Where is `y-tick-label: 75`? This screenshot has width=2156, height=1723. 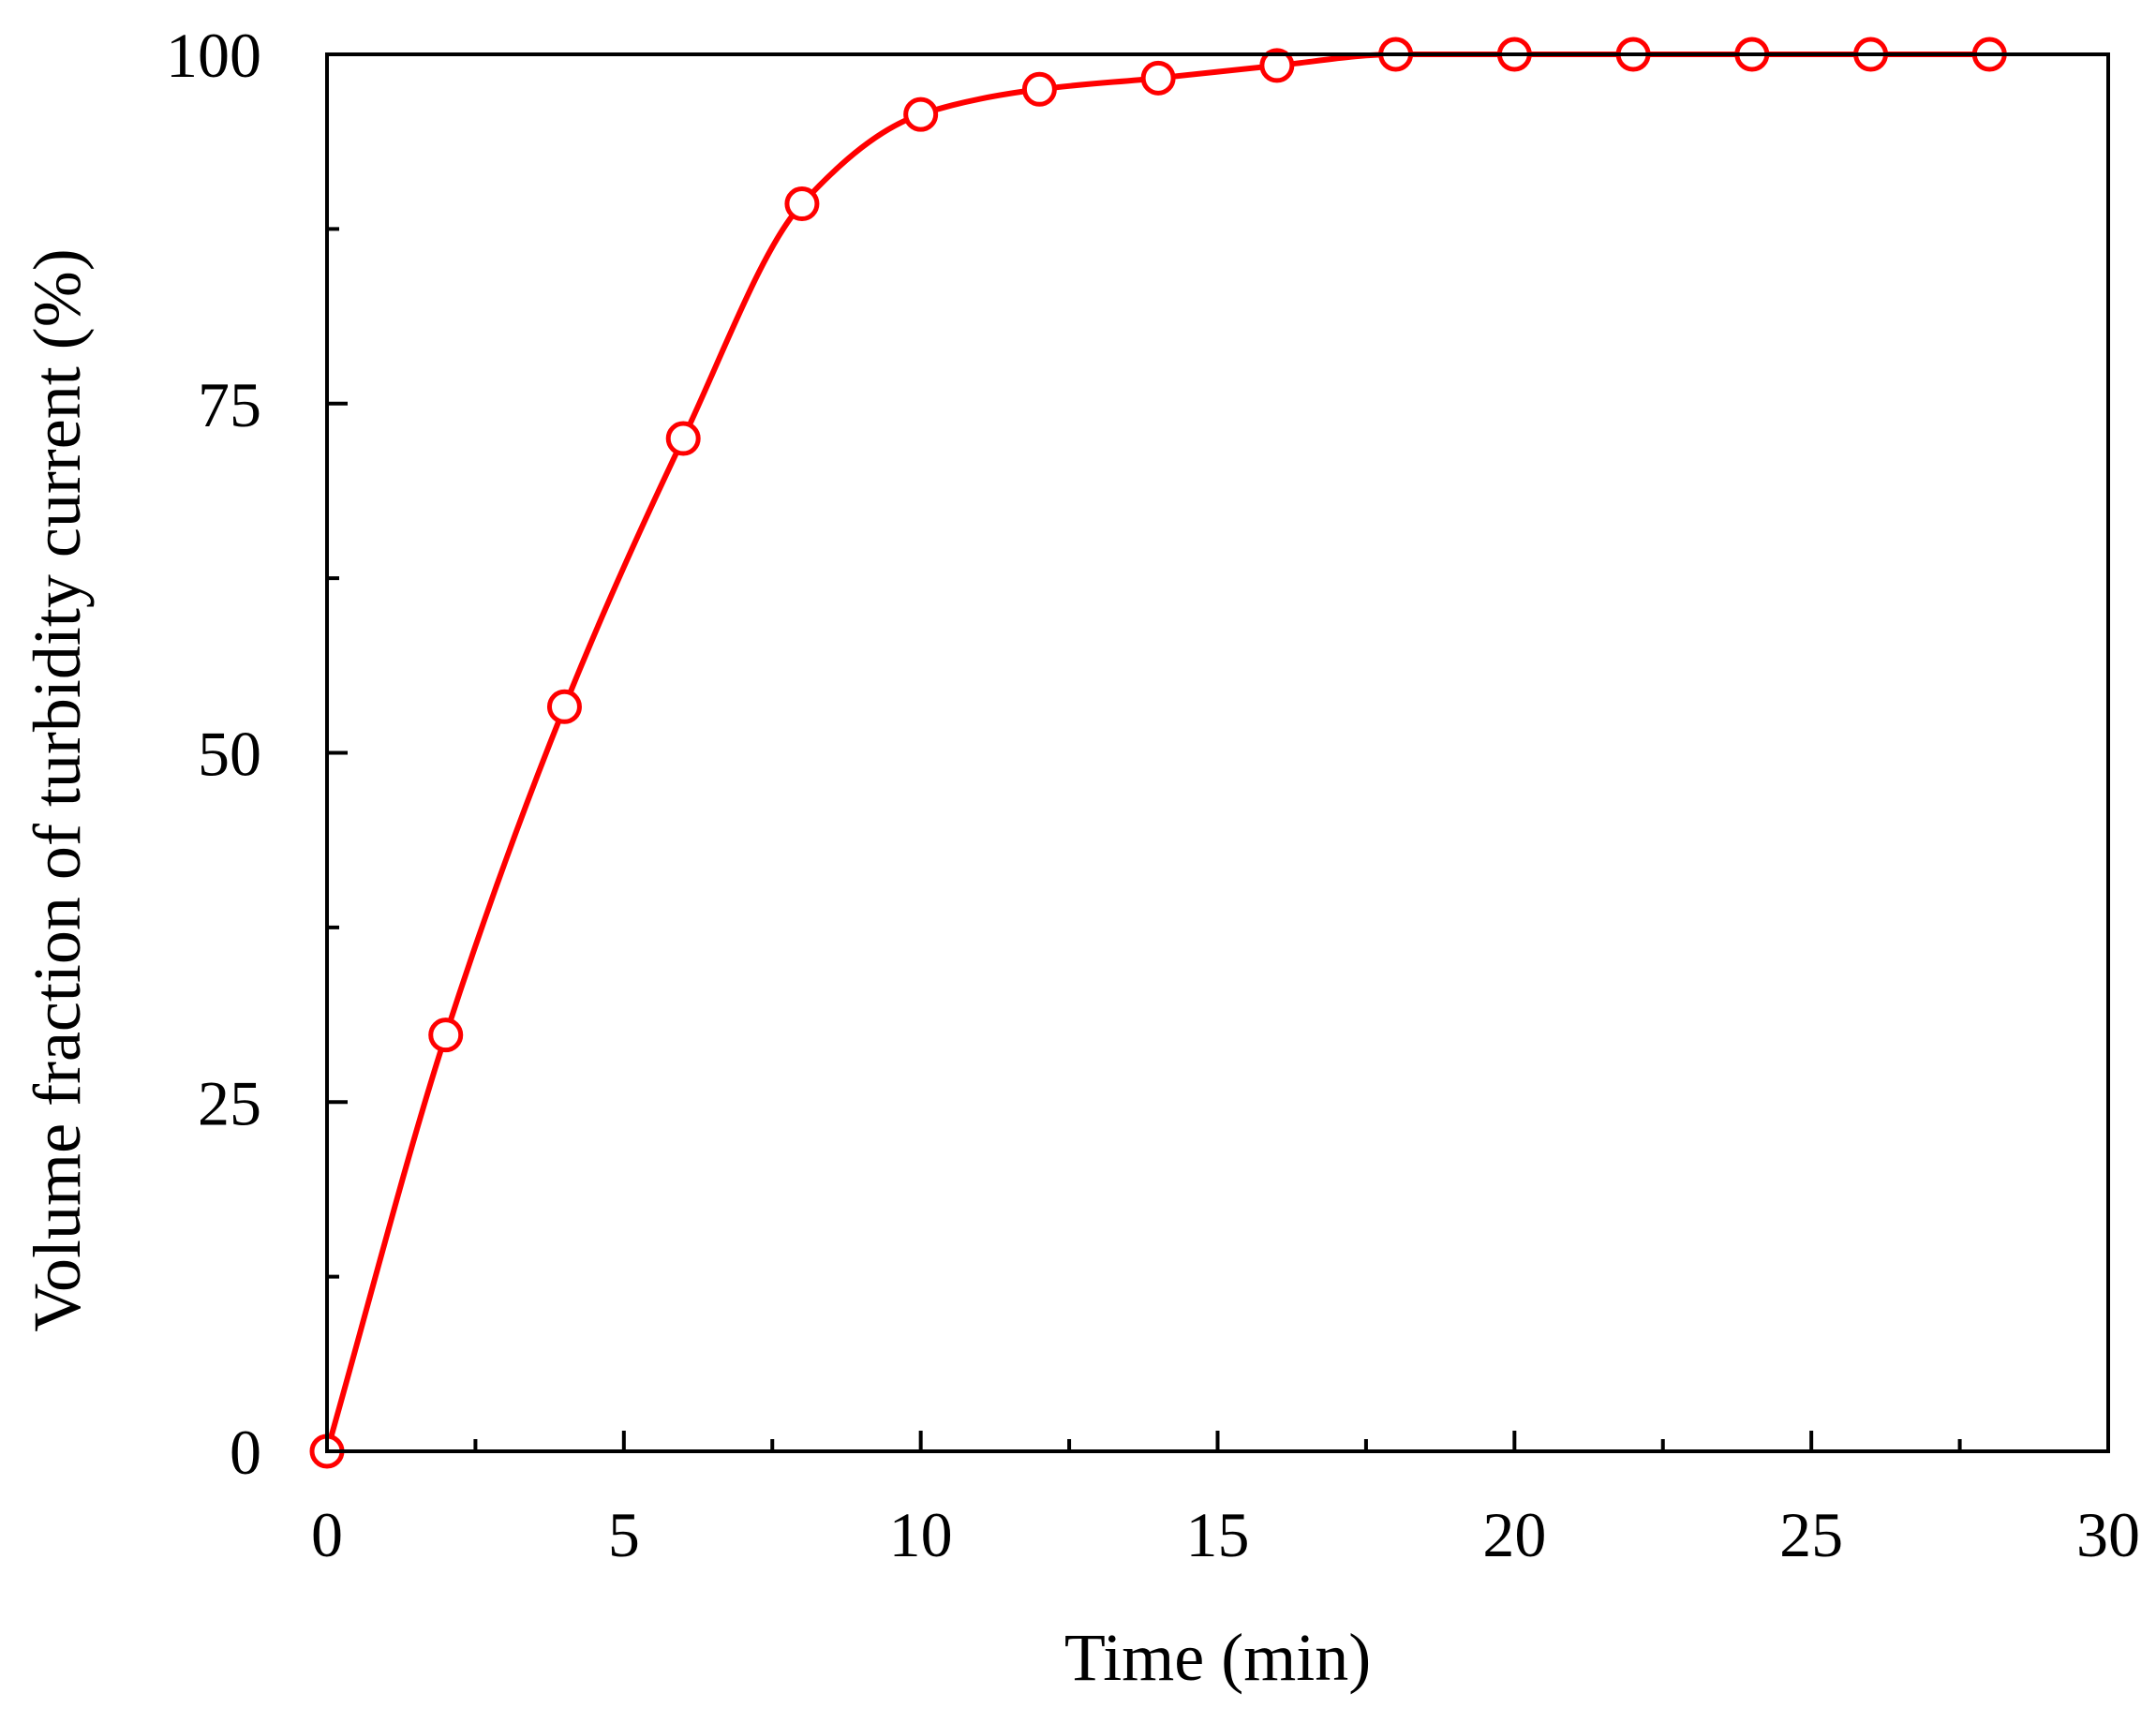 y-tick-label: 75 is located at coordinates (229, 404).